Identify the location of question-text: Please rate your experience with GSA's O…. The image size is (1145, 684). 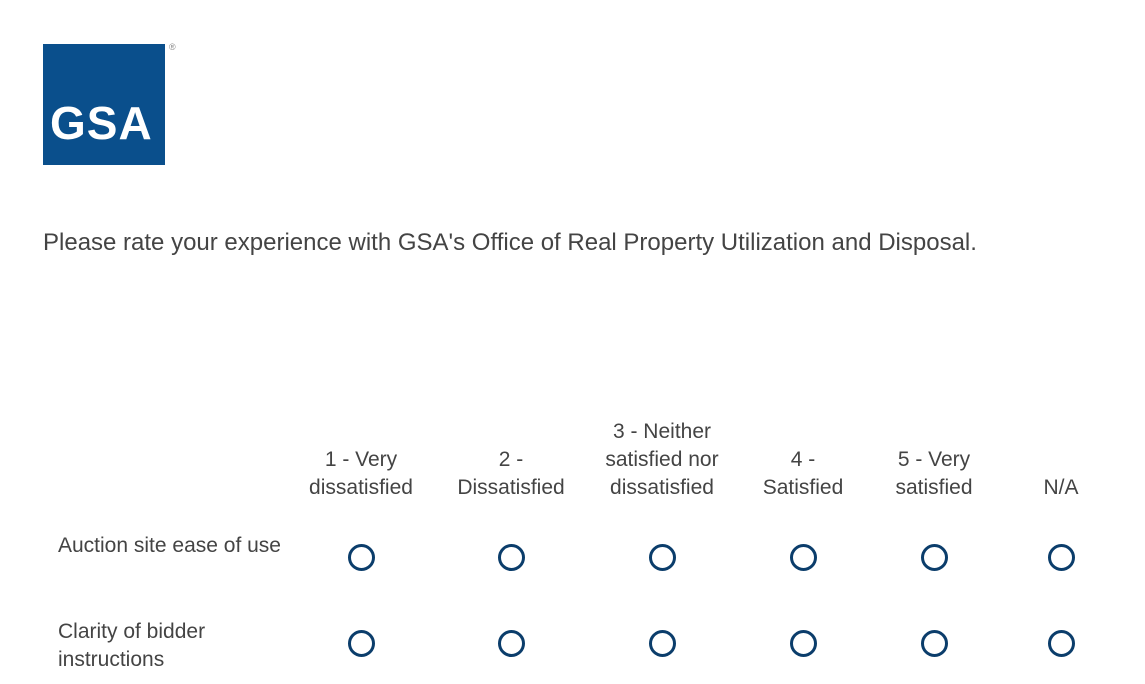
(510, 242).